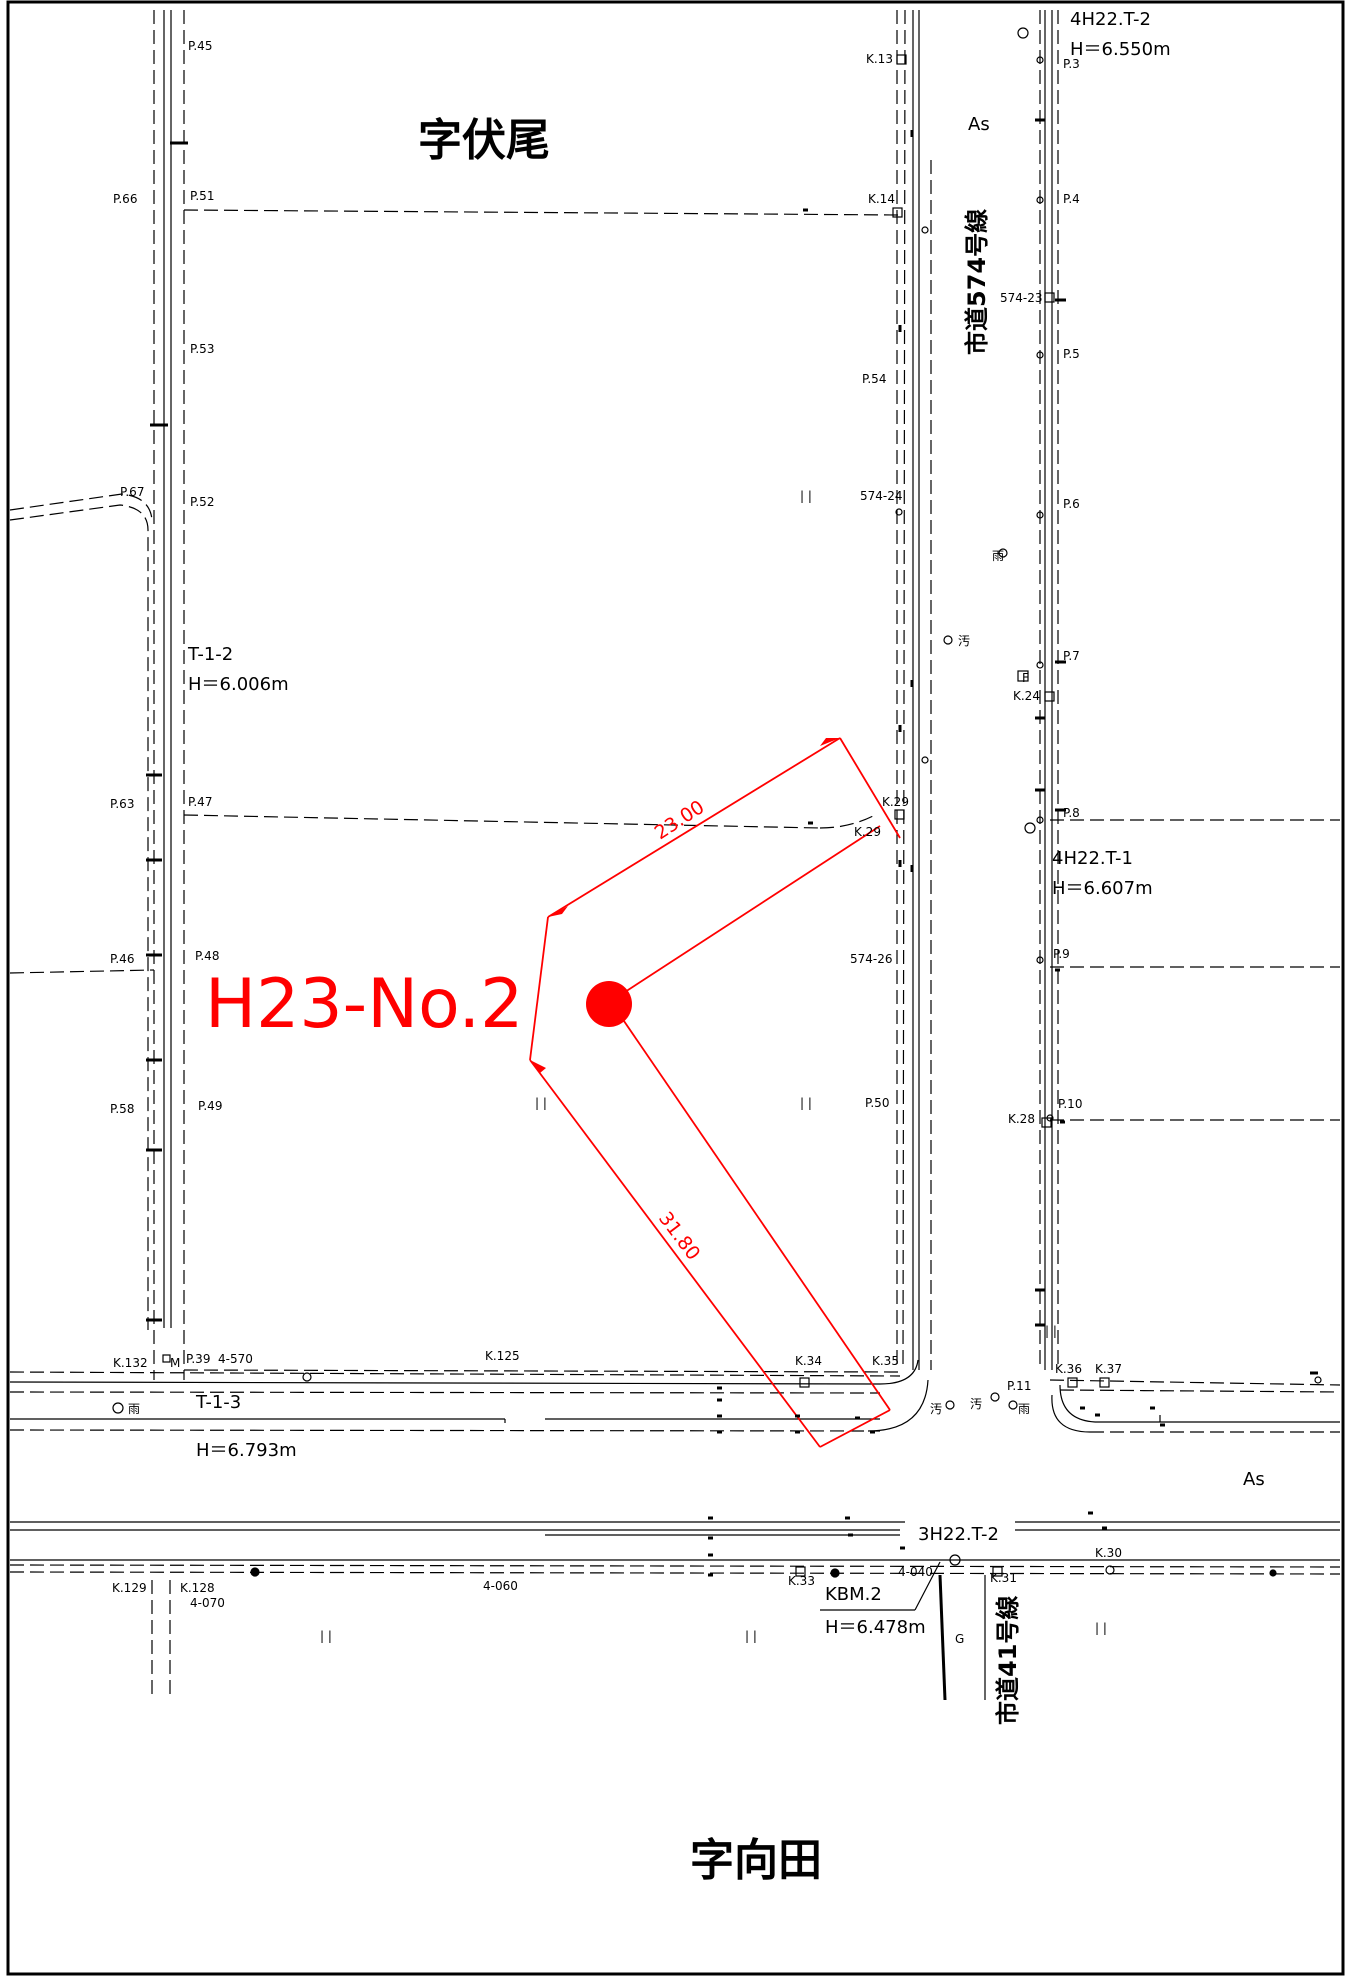  What do you see at coordinates (875, 1627) in the screenshot?
I see `bm-kbm2-height: H＝6.478m` at bounding box center [875, 1627].